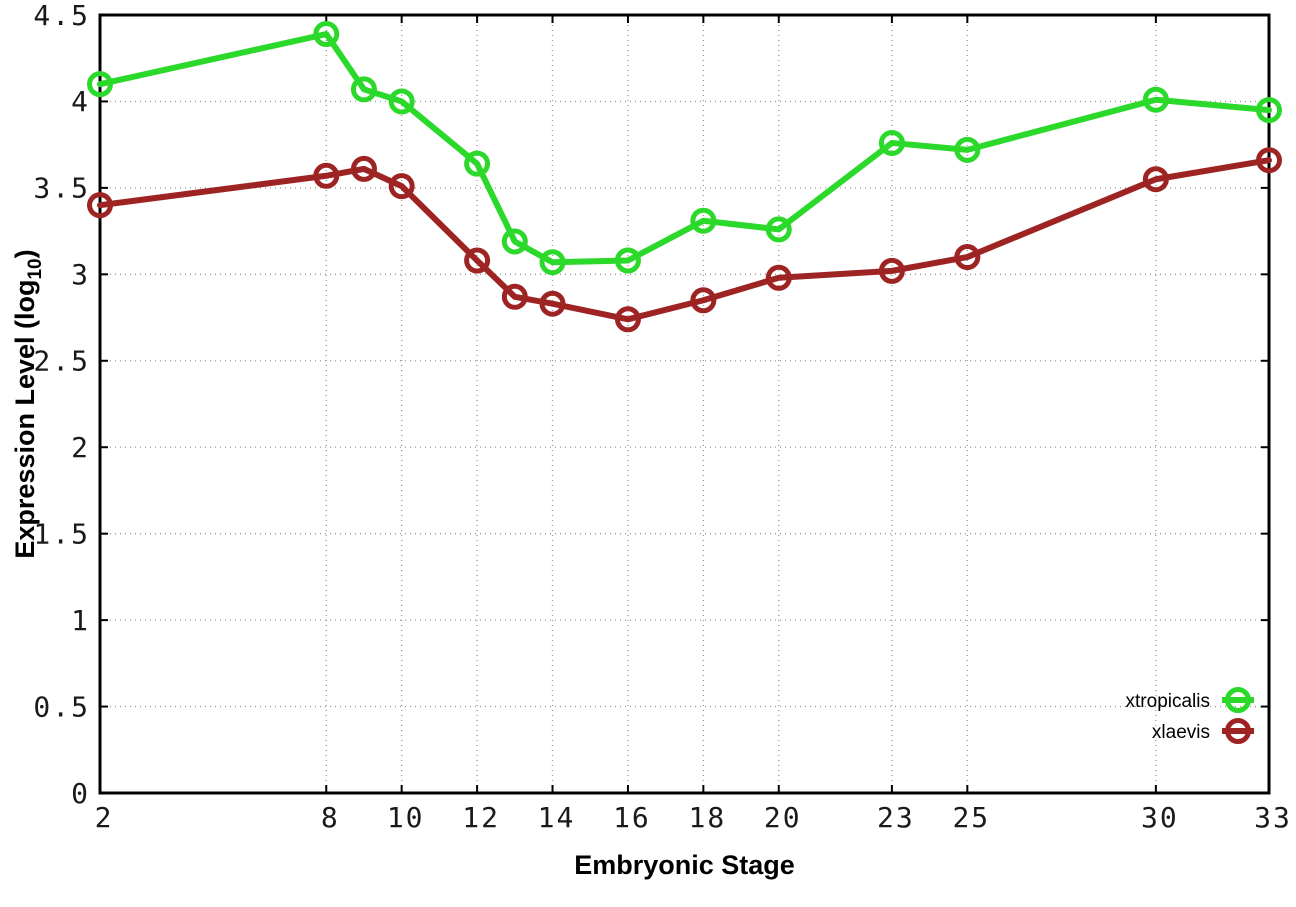 The image size is (1296, 907). I want to click on y-axis-label: Expression Level (log10), so click(28, 403).